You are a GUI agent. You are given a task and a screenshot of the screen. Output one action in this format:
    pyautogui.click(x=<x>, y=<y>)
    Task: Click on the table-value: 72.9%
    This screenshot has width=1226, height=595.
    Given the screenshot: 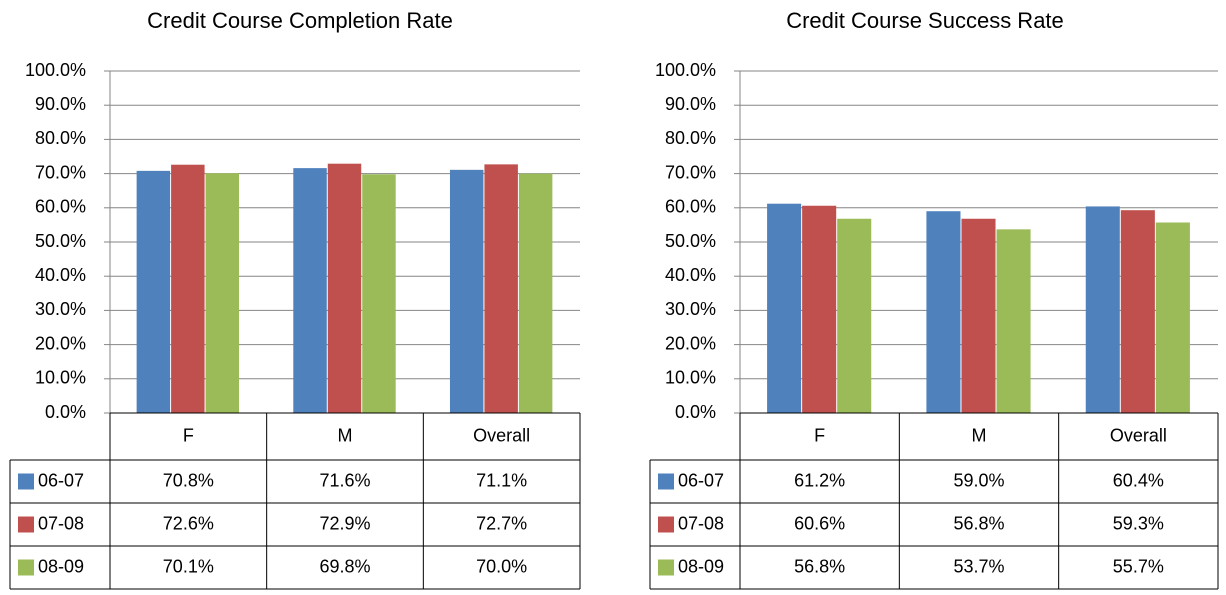 What is the action you would take?
    pyautogui.click(x=344, y=523)
    